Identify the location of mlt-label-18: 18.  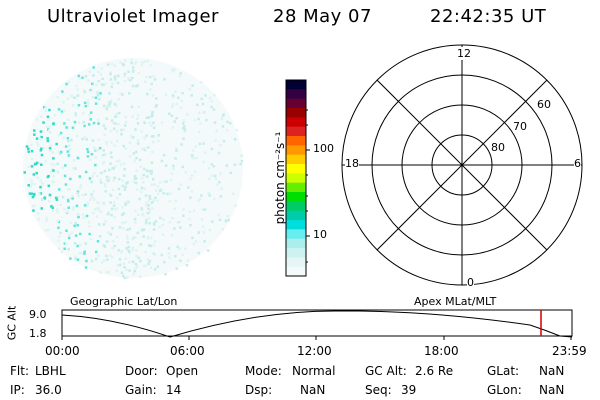
(352, 163).